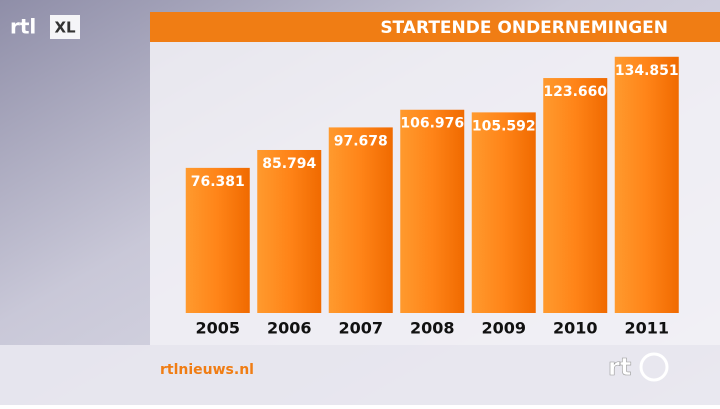 The width and height of the screenshot is (720, 409). What do you see at coordinates (360, 328) in the screenshot?
I see `x-tick-label: 2007` at bounding box center [360, 328].